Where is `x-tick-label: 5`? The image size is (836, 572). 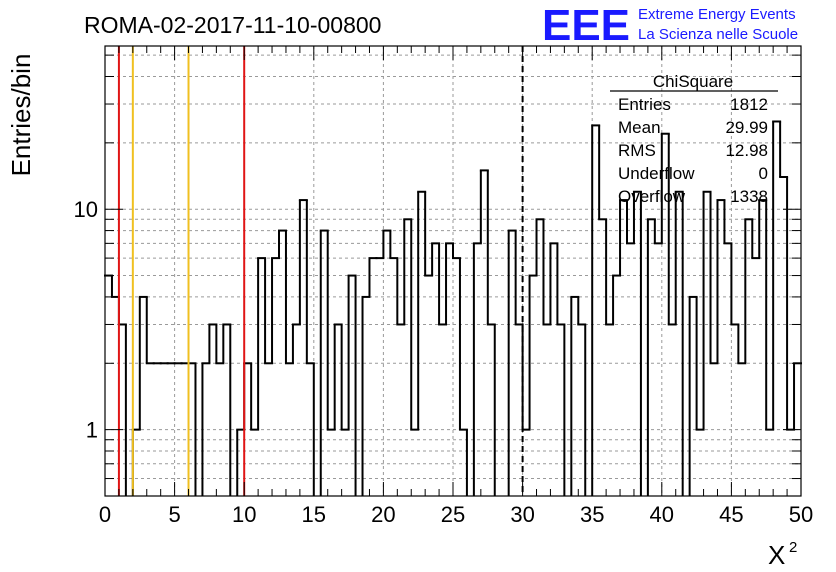
x-tick-label: 5 is located at coordinates (174, 514).